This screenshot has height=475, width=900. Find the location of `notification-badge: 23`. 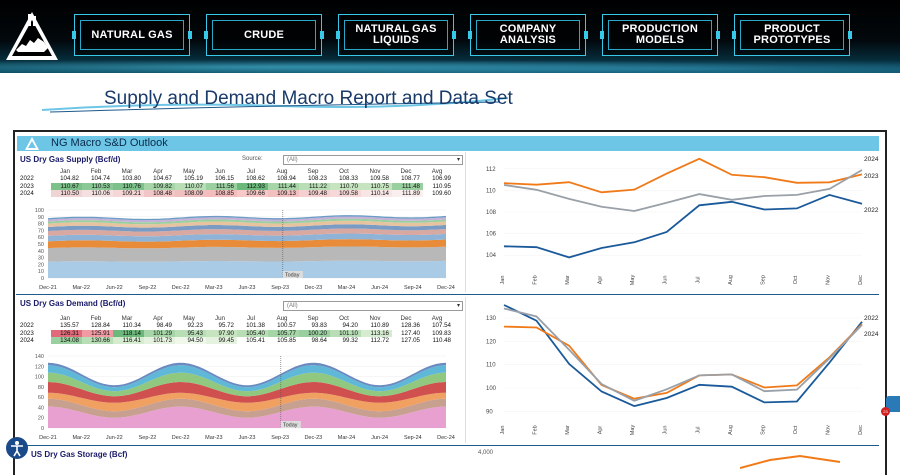

notification-badge: 23 is located at coordinates (885, 411).